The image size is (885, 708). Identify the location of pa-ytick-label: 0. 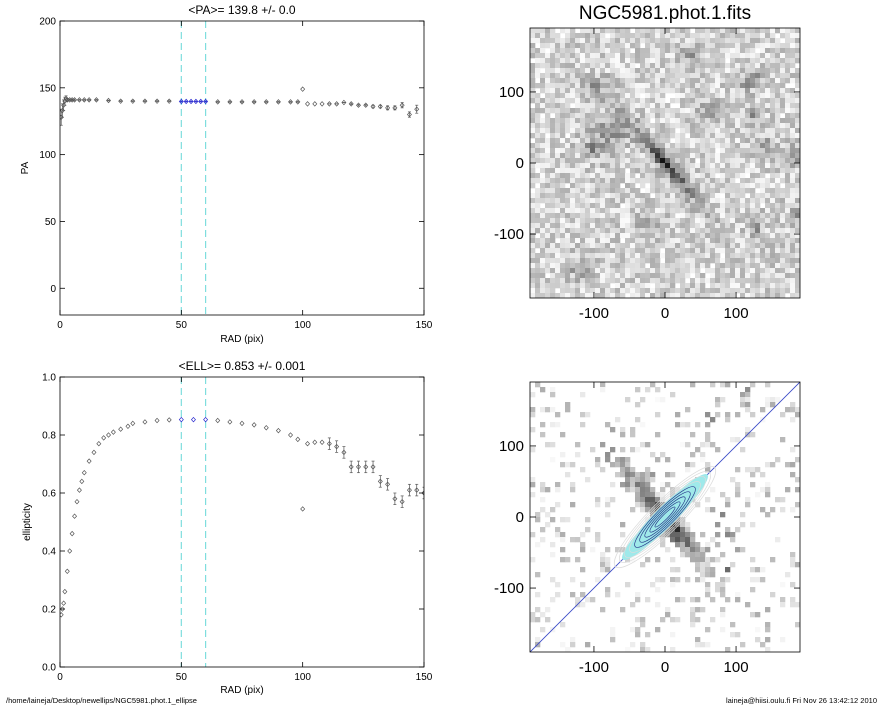
(53, 289).